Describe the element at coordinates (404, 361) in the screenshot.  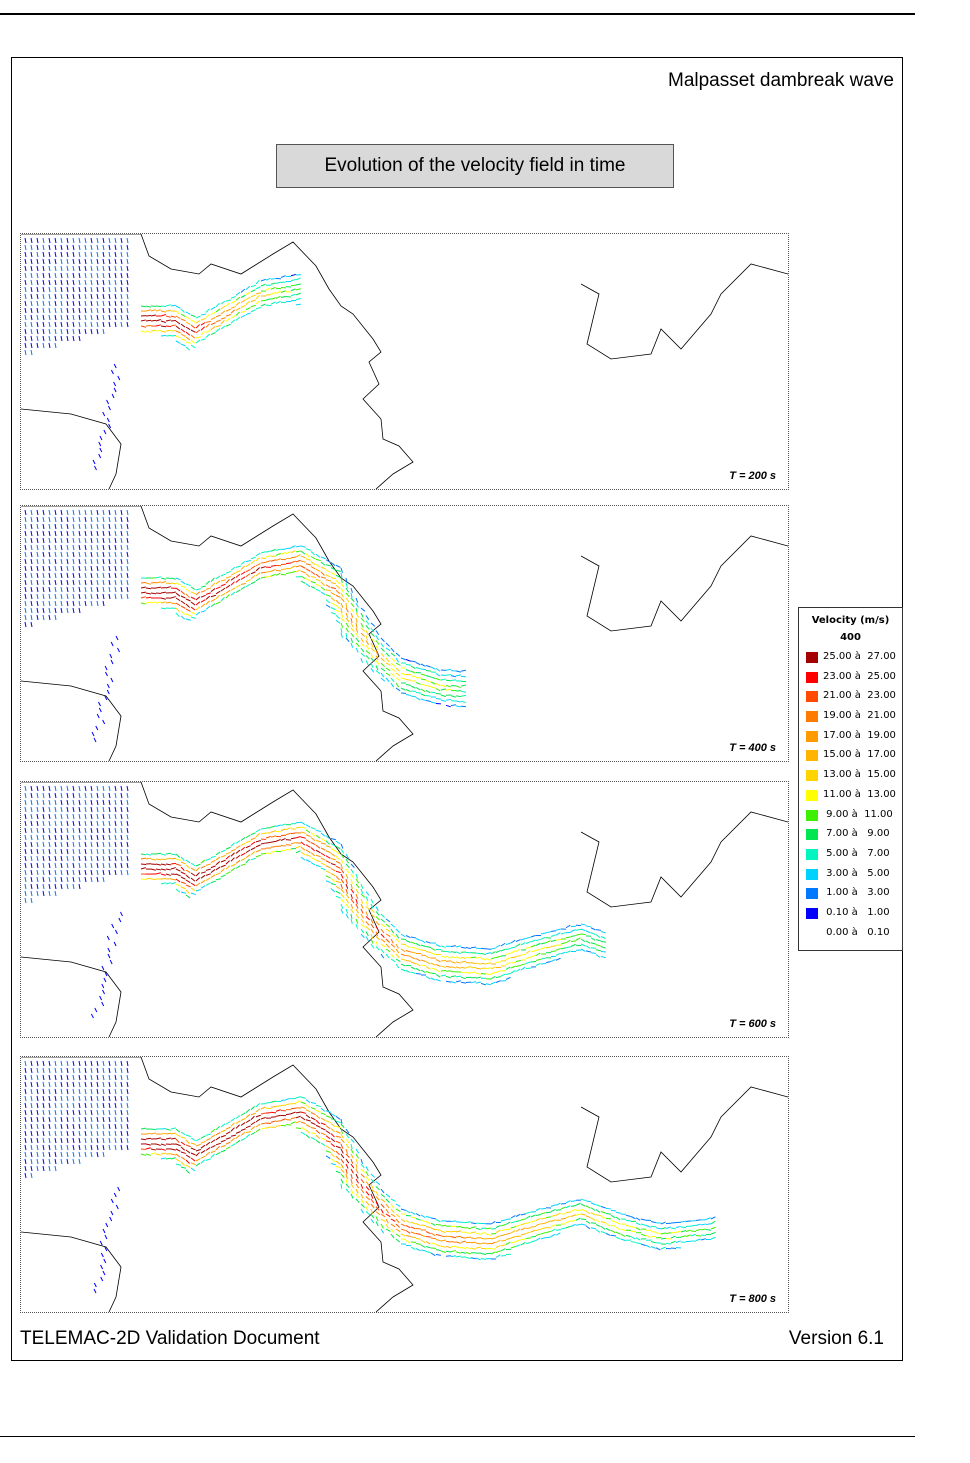
I see `panel-t200: T = 200 s` at that location.